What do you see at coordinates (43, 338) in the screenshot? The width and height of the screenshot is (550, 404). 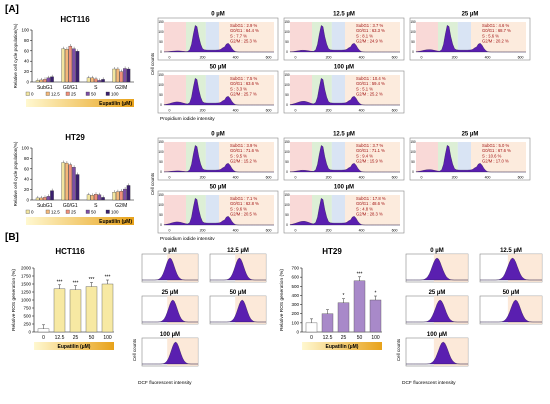 I see `category-label: 0` at bounding box center [43, 338].